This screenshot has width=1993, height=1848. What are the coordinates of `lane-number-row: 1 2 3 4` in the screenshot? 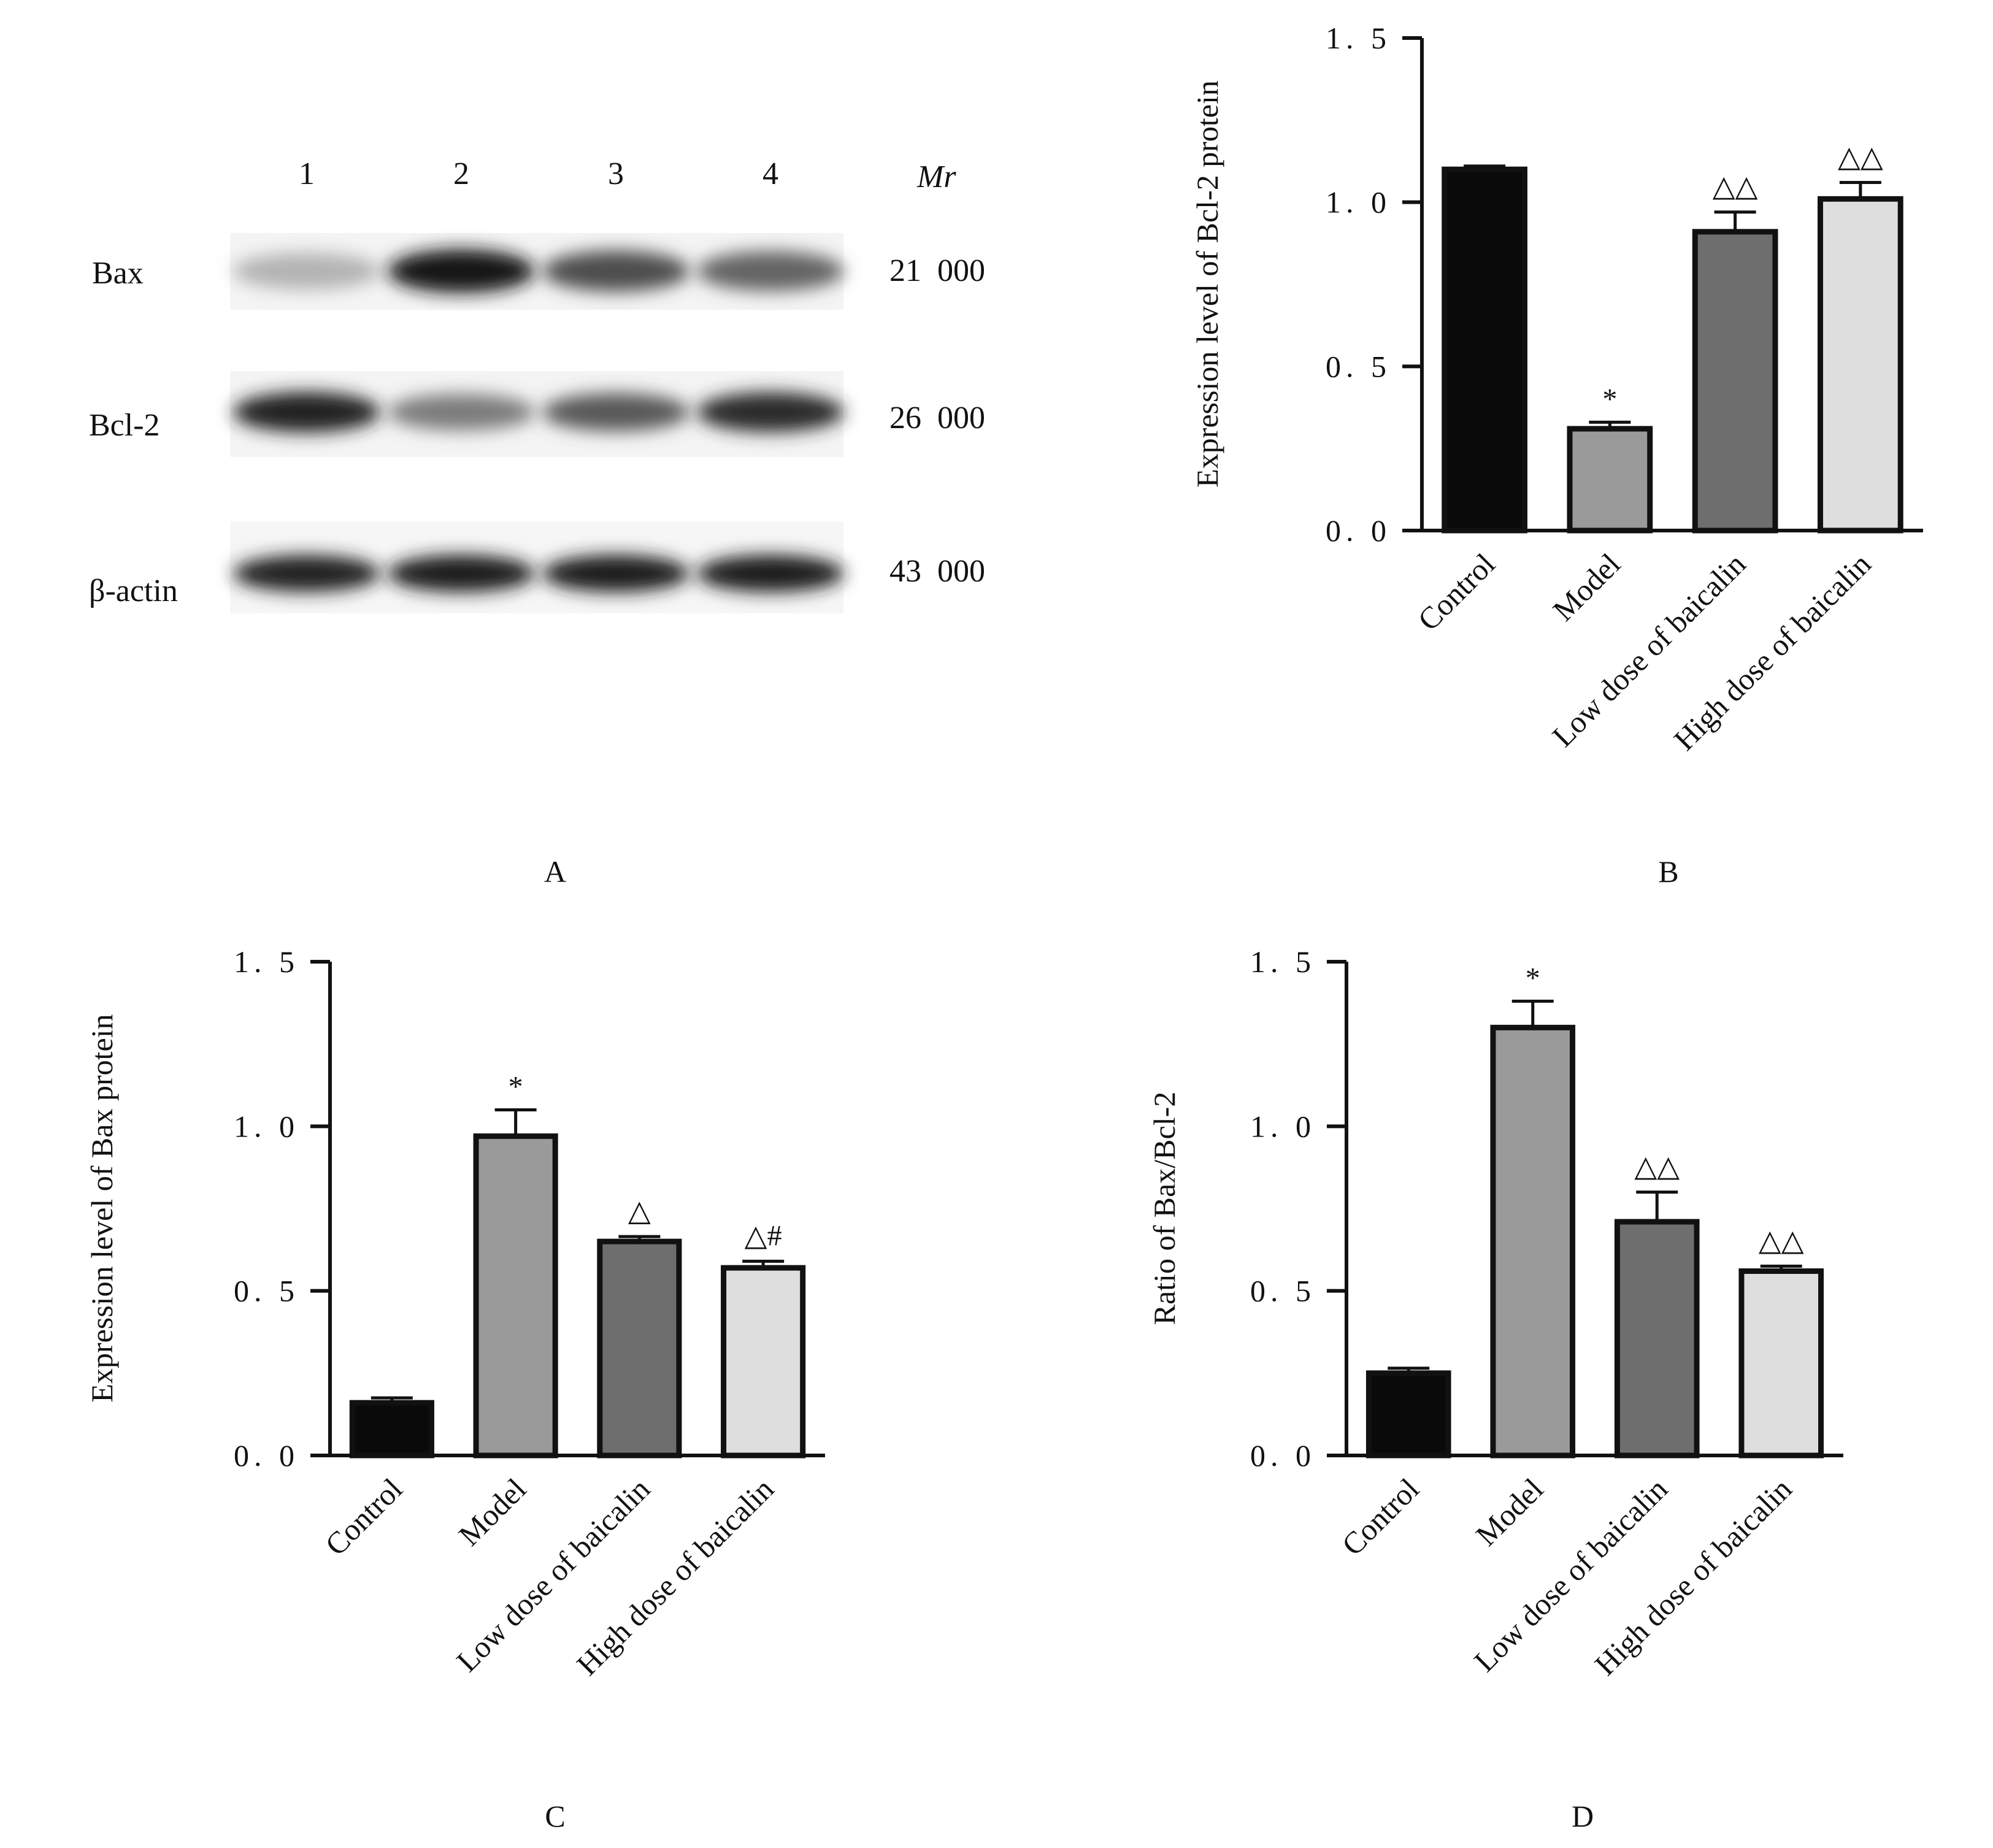 It's located at (538, 173).